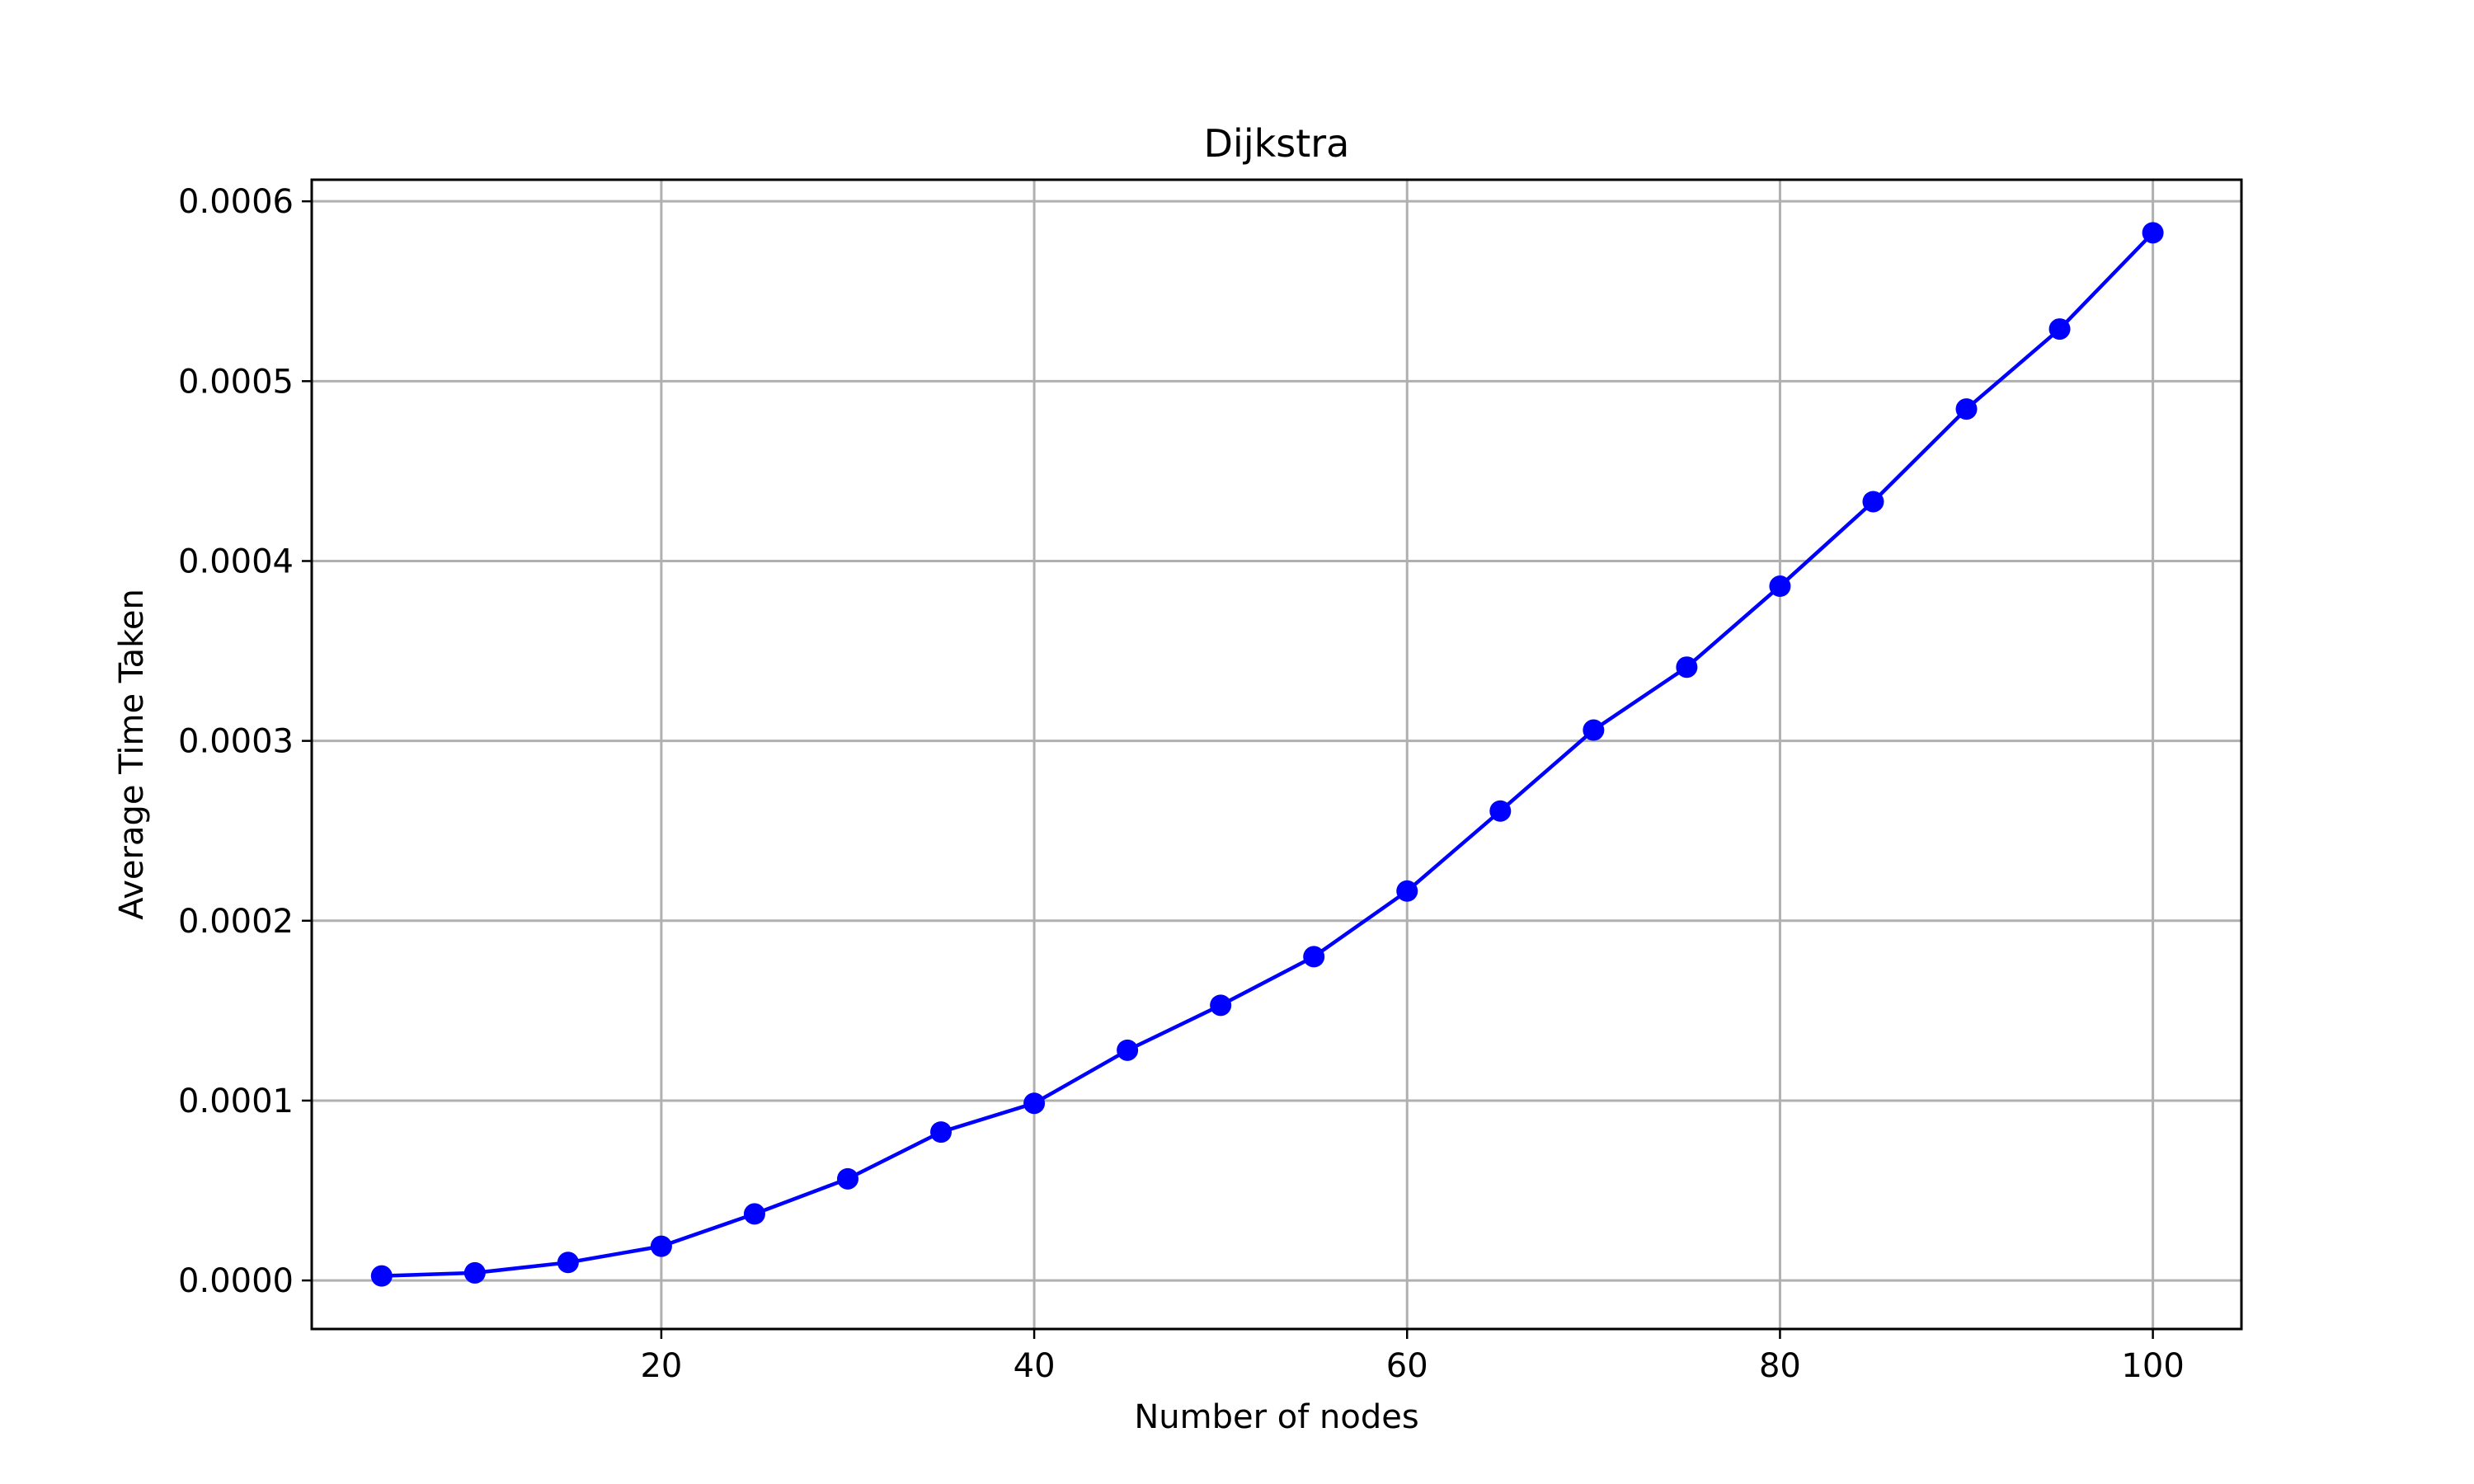 This screenshot has width=2474, height=1484. I want to click on chart-title: Dijkstra, so click(1277, 143).